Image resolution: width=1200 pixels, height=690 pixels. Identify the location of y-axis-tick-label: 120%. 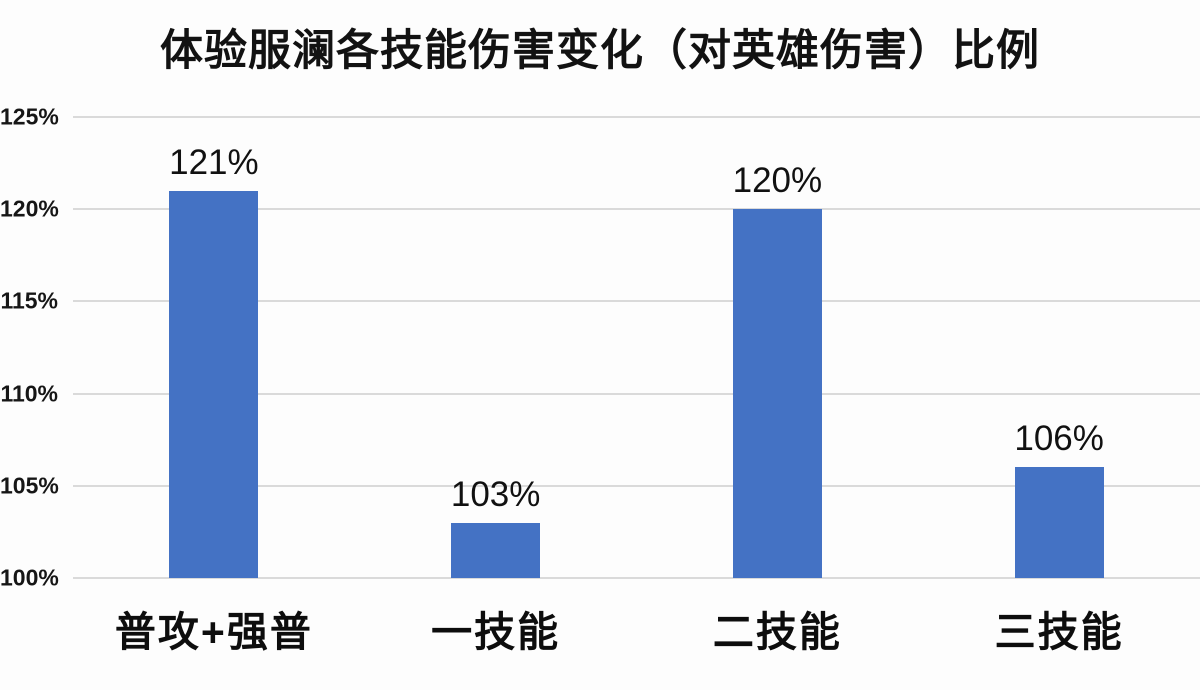
(29, 208).